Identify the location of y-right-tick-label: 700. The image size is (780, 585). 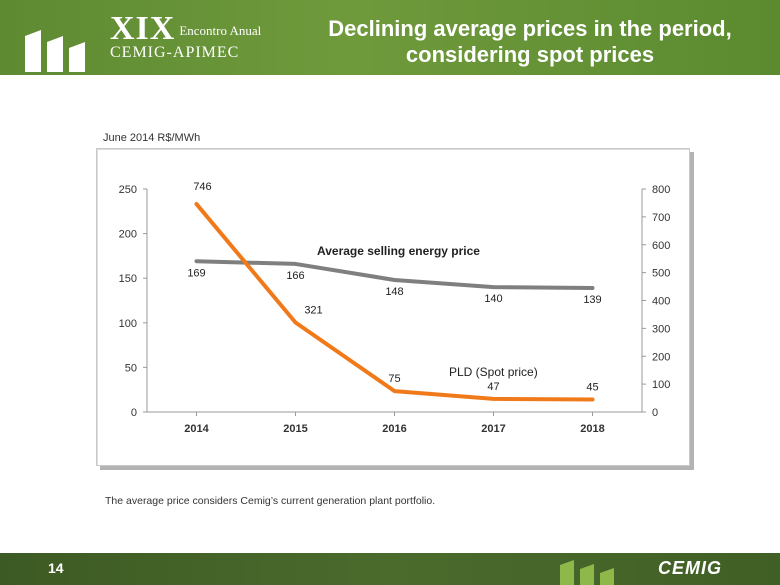
(661, 218).